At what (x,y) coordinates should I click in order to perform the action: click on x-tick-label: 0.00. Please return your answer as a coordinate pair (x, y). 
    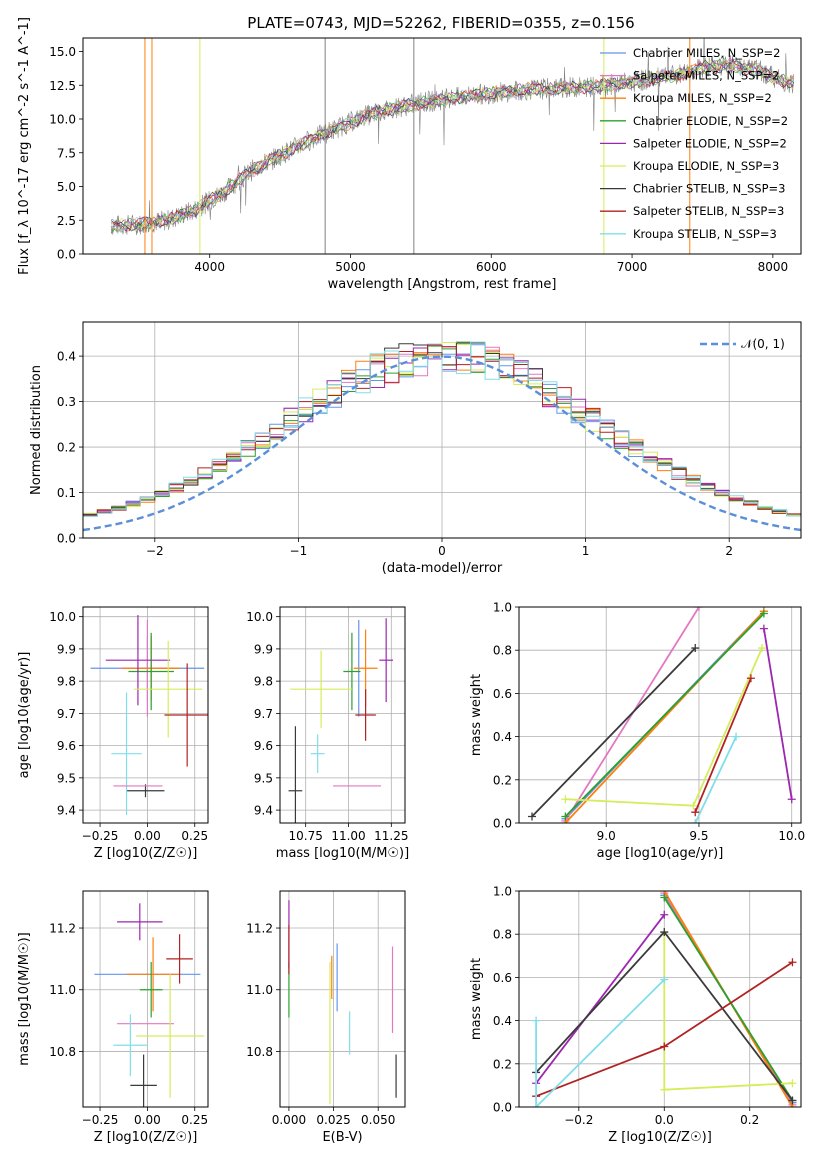
    Looking at the image, I should click on (147, 1120).